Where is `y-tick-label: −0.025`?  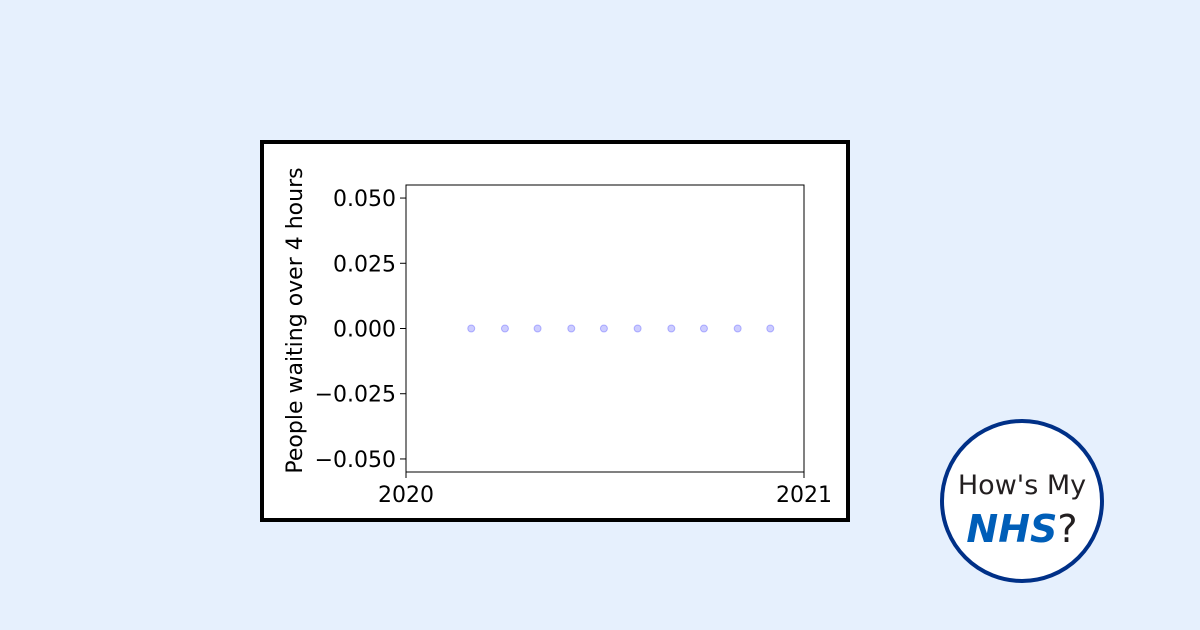 y-tick-label: −0.025 is located at coordinates (355, 395).